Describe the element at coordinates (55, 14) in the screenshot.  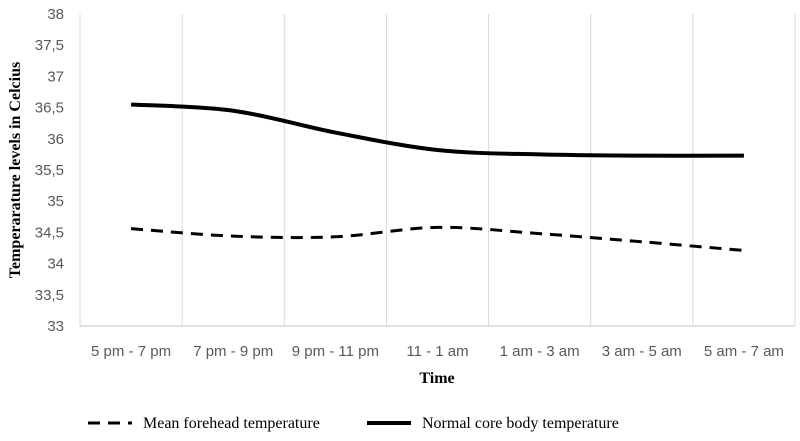
I see `y-tick-label: 38` at that location.